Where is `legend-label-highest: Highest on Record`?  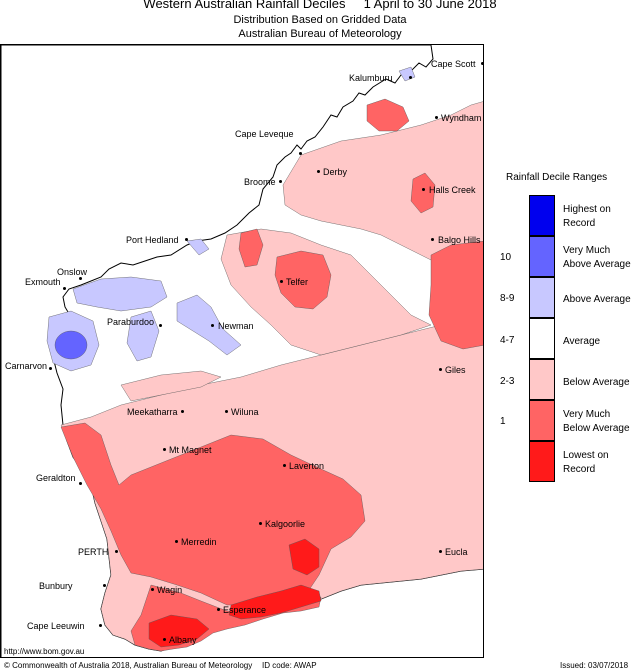 legend-label-highest: Highest on Record is located at coordinates (587, 216).